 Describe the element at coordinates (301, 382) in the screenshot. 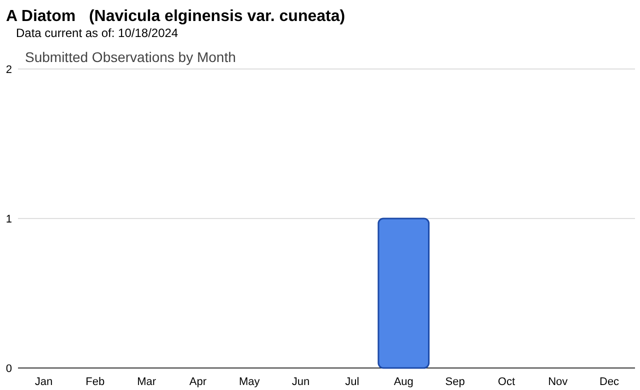

I see `x-tick-label: Jun` at that location.